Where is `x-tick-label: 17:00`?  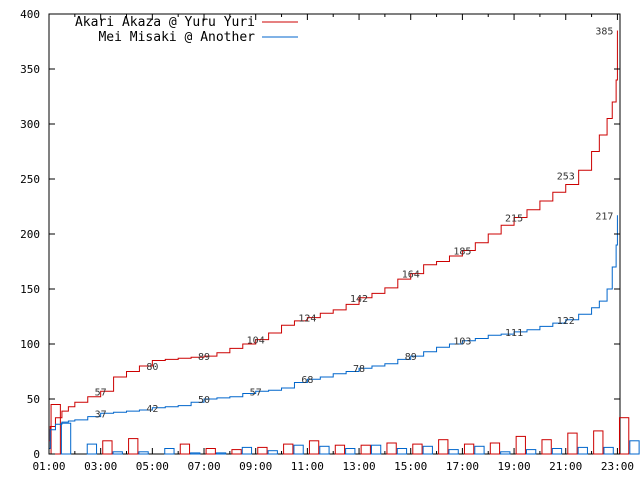
x-tick-label: 17:00 is located at coordinates (462, 466).